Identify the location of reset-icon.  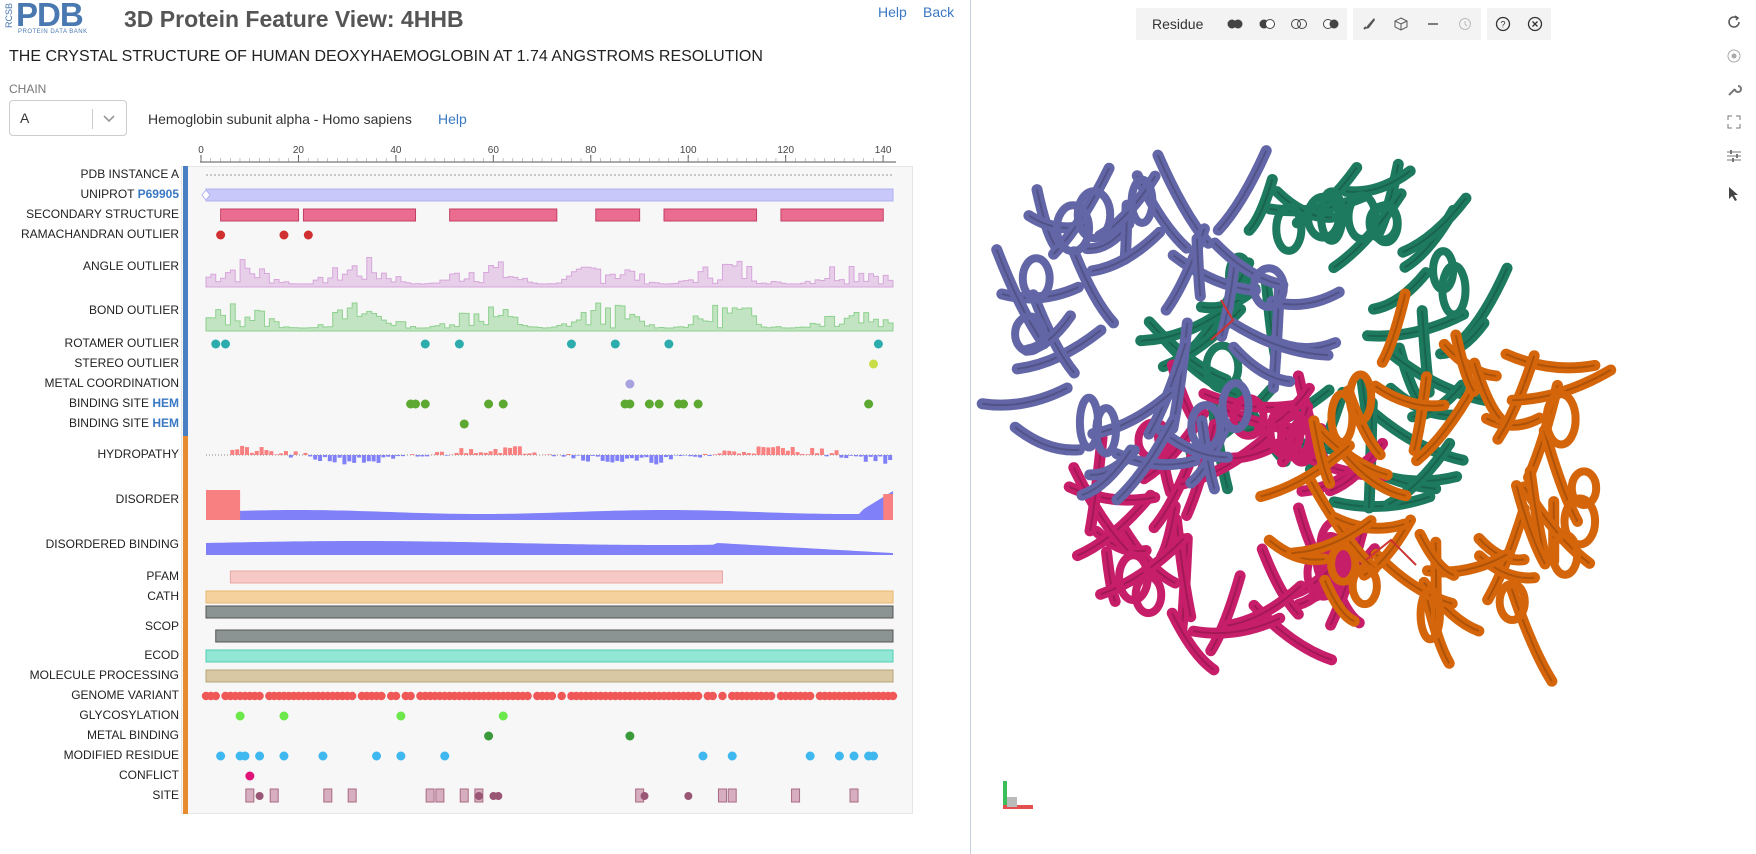
(1734, 22).